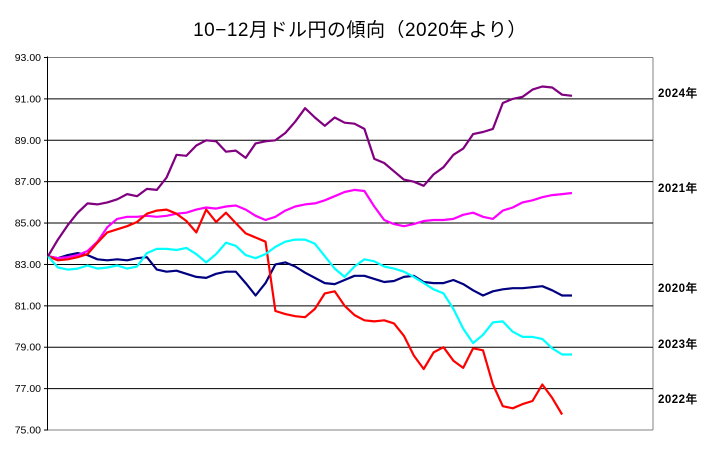 The image size is (715, 449). What do you see at coordinates (28, 306) in the screenshot?
I see `y-tick-label: 81.00` at bounding box center [28, 306].